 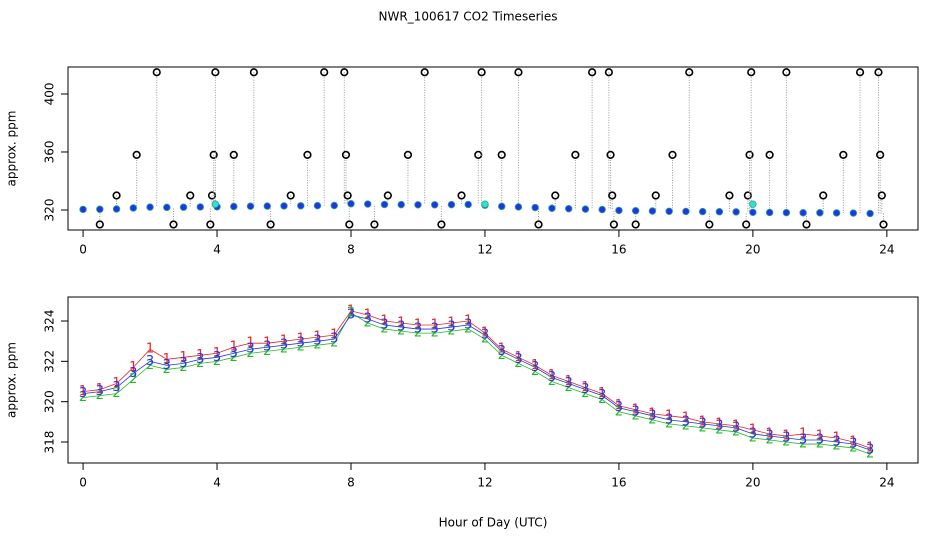 What do you see at coordinates (50, 361) in the screenshot?
I see `y-tick-label: 322` at bounding box center [50, 361].